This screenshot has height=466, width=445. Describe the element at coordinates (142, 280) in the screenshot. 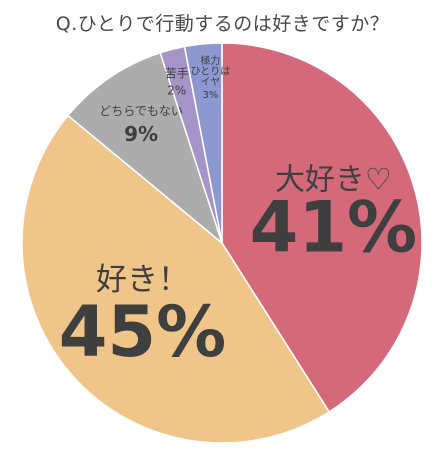

I see `slice-label: 好き！` at that location.